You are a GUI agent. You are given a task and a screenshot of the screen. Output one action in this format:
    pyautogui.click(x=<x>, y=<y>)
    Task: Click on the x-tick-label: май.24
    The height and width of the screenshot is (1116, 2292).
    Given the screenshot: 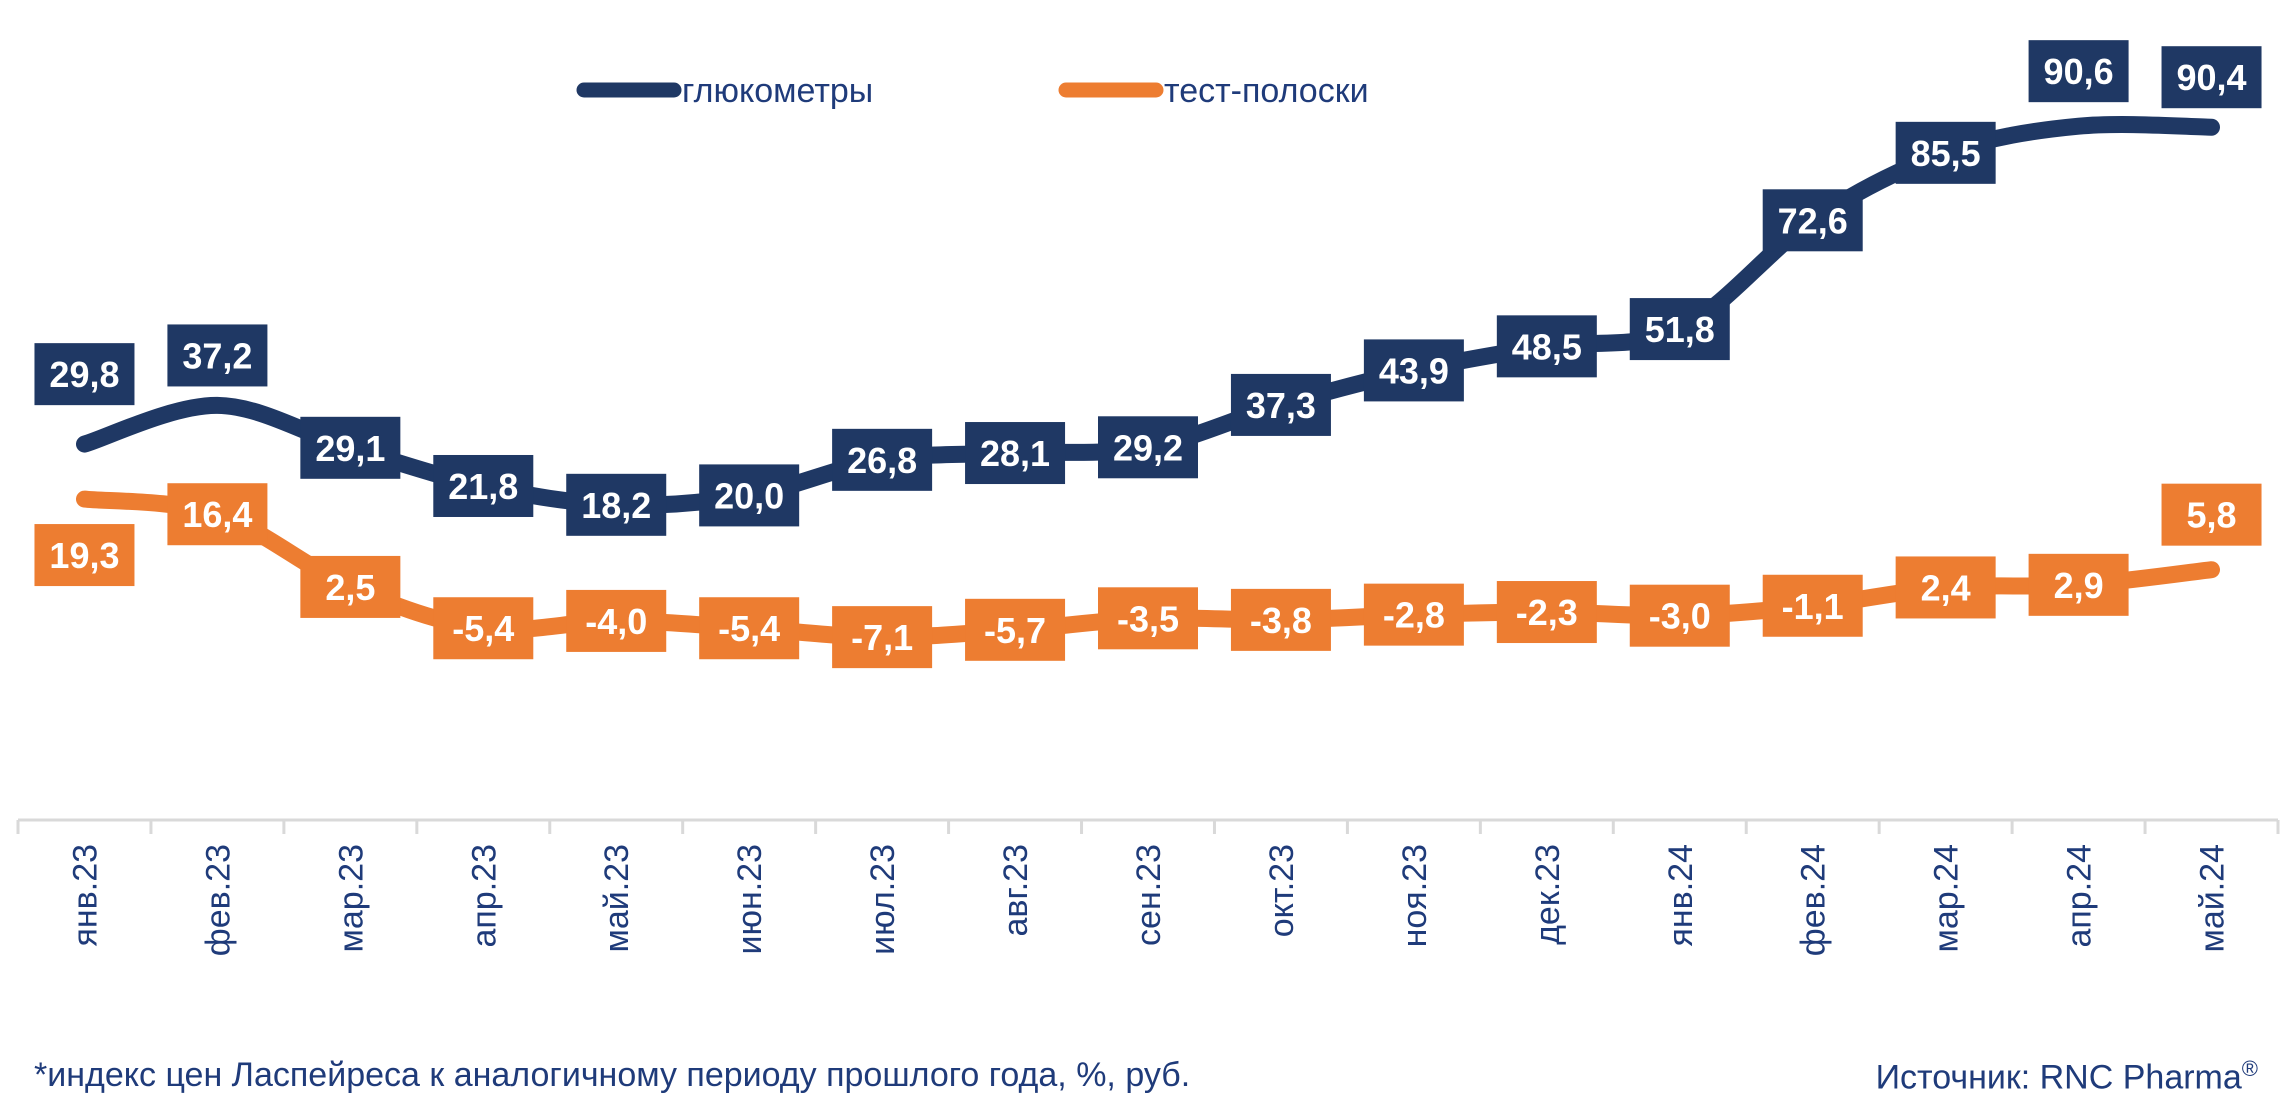 What is the action you would take?
    pyautogui.click(x=2213, y=898)
    